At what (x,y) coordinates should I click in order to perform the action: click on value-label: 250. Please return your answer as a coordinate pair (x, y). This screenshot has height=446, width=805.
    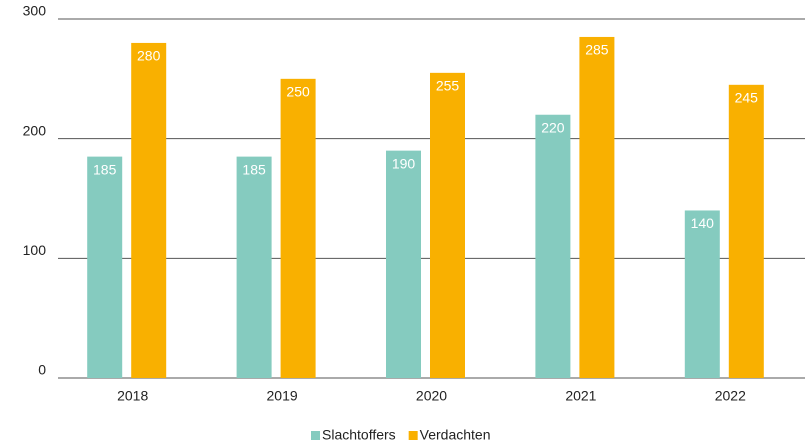
    Looking at the image, I should click on (298, 92).